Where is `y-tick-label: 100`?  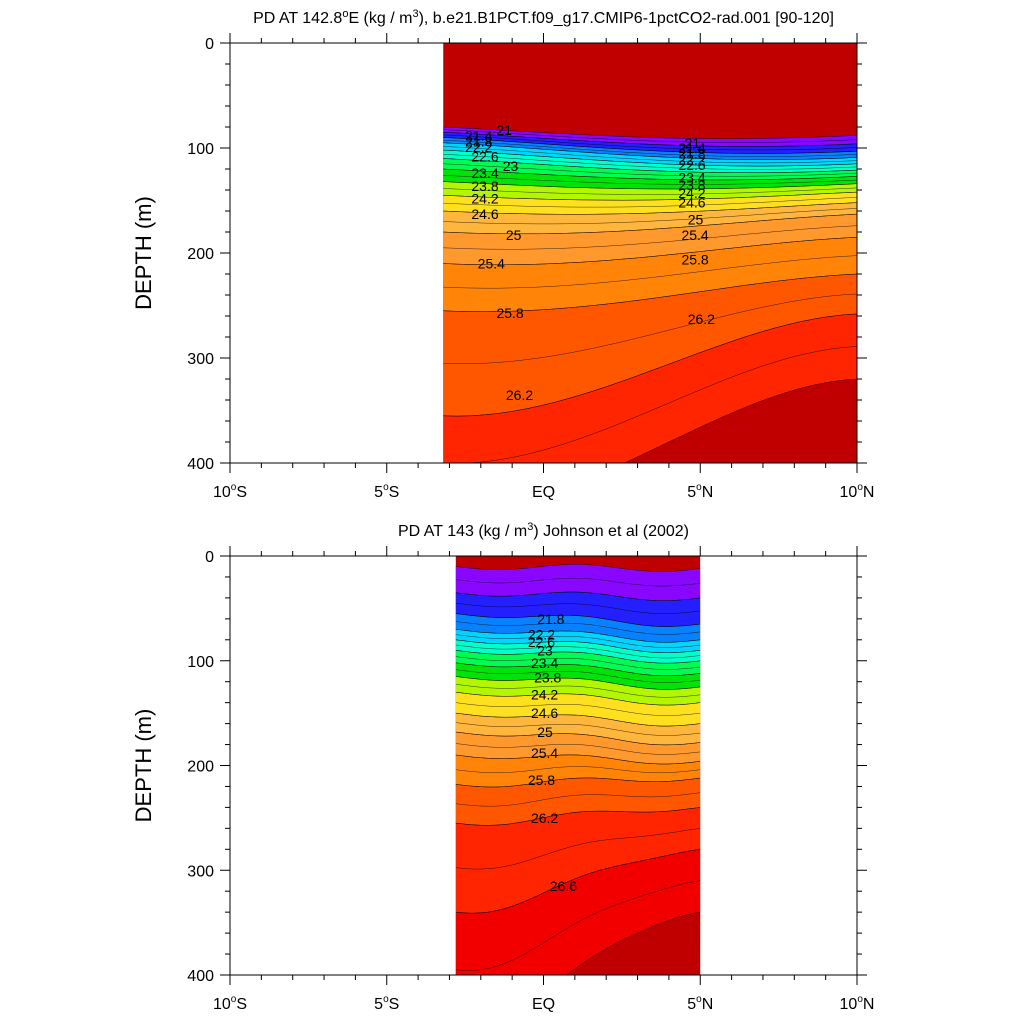 y-tick-label: 100 is located at coordinates (200, 149).